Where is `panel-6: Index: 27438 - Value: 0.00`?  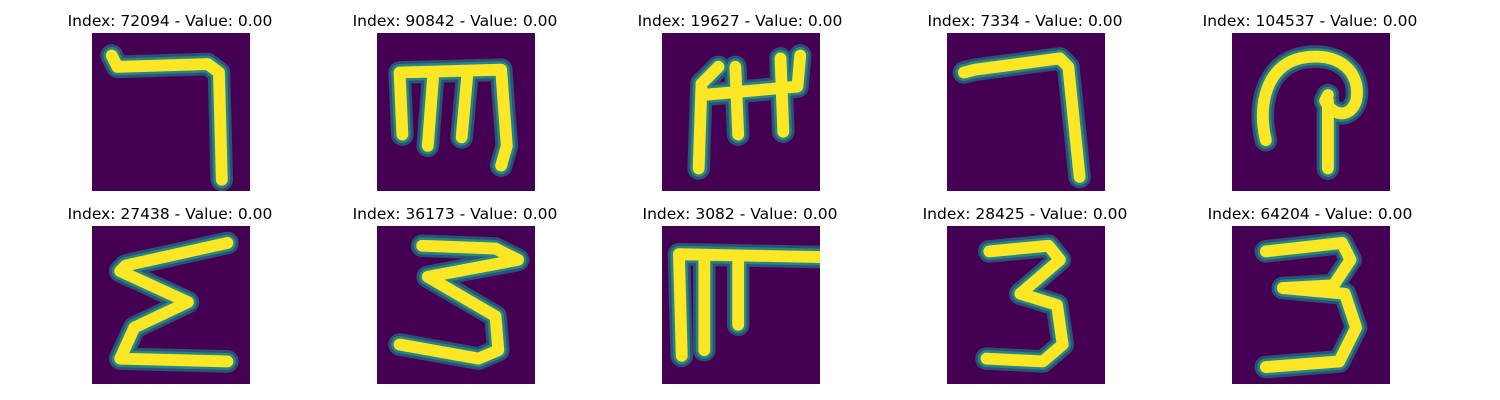
panel-6: Index: 27438 - Value: 0.00 is located at coordinates (170, 295).